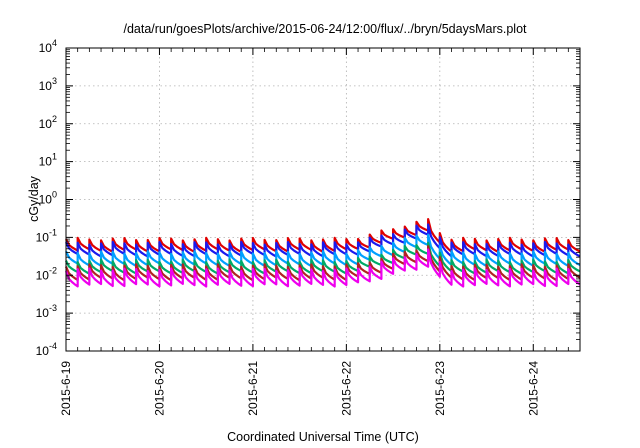 Image resolution: width=640 pixels, height=448 pixels. Describe the element at coordinates (159, 388) in the screenshot. I see `x-tick-label: 2015-6-20` at that location.